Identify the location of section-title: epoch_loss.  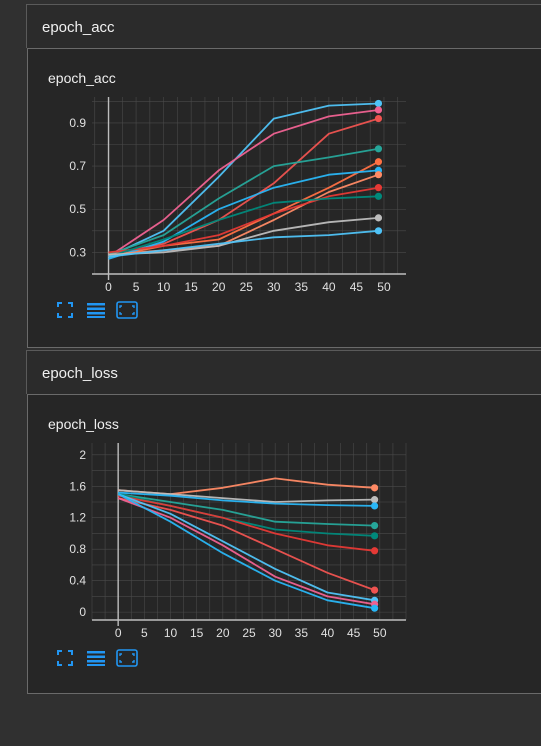
(80, 373).